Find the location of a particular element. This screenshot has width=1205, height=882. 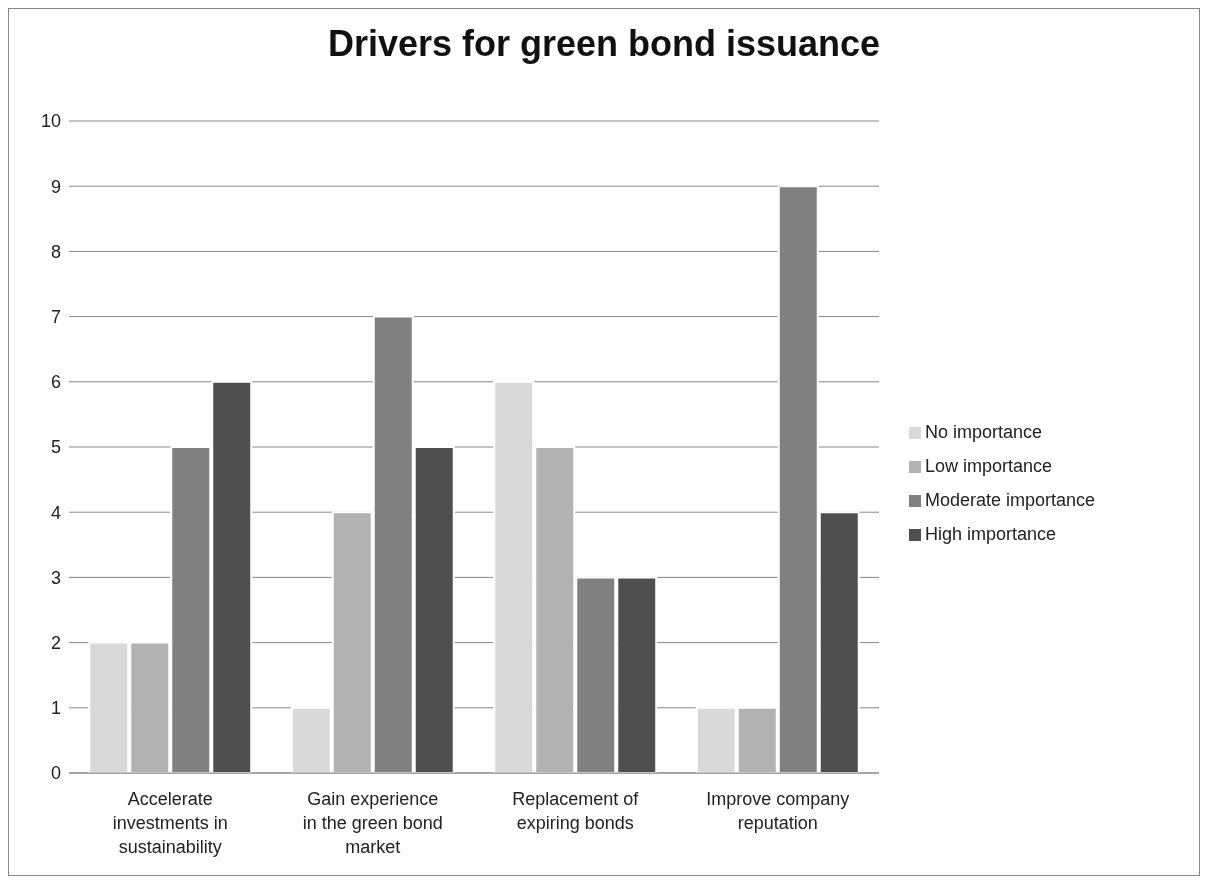

y-tick-label: 6 is located at coordinates (55, 382).